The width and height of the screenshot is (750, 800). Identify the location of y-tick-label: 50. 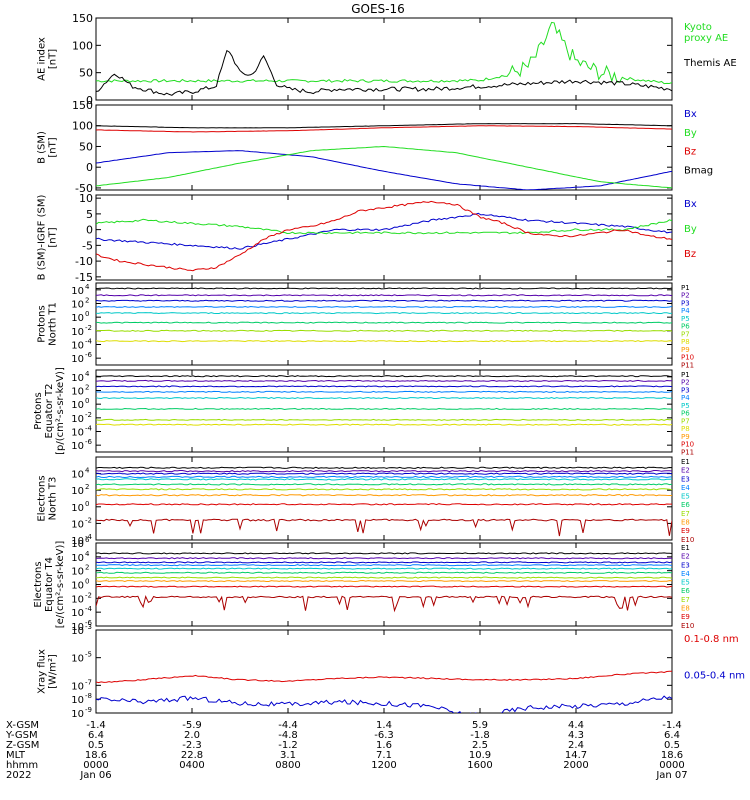
(86, 73).